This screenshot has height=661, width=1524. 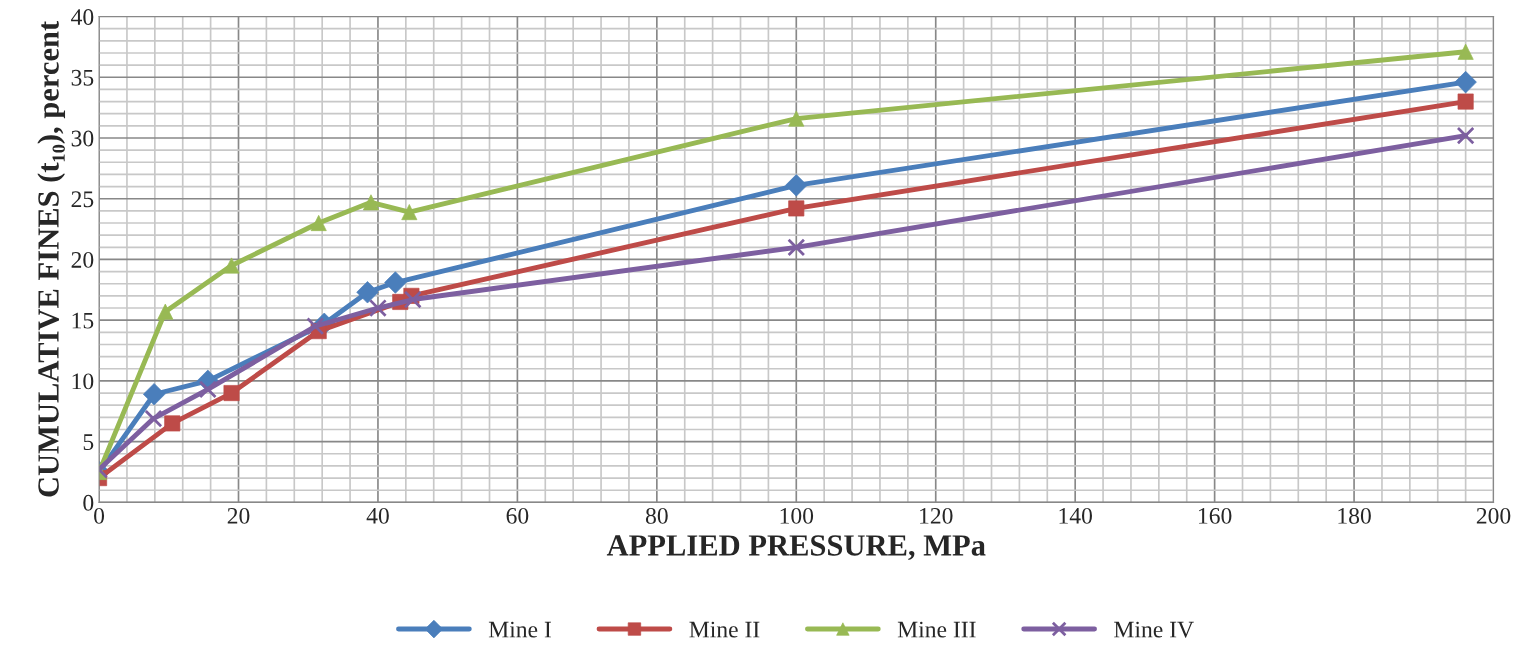 What do you see at coordinates (517, 515) in the screenshot?
I see `x-tick-label: 60` at bounding box center [517, 515].